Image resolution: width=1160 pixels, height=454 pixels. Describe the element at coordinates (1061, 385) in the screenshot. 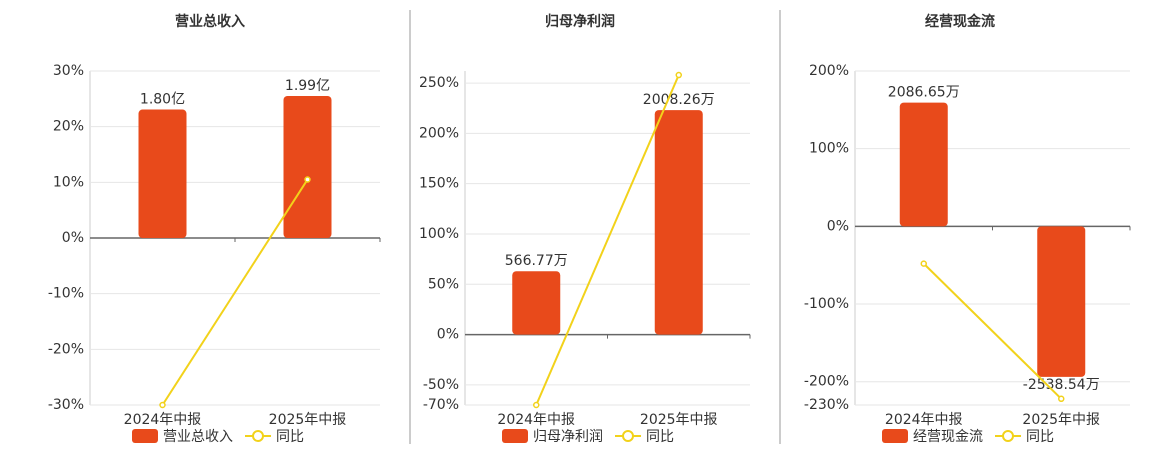

I see `value-label: -2538.54万` at that location.